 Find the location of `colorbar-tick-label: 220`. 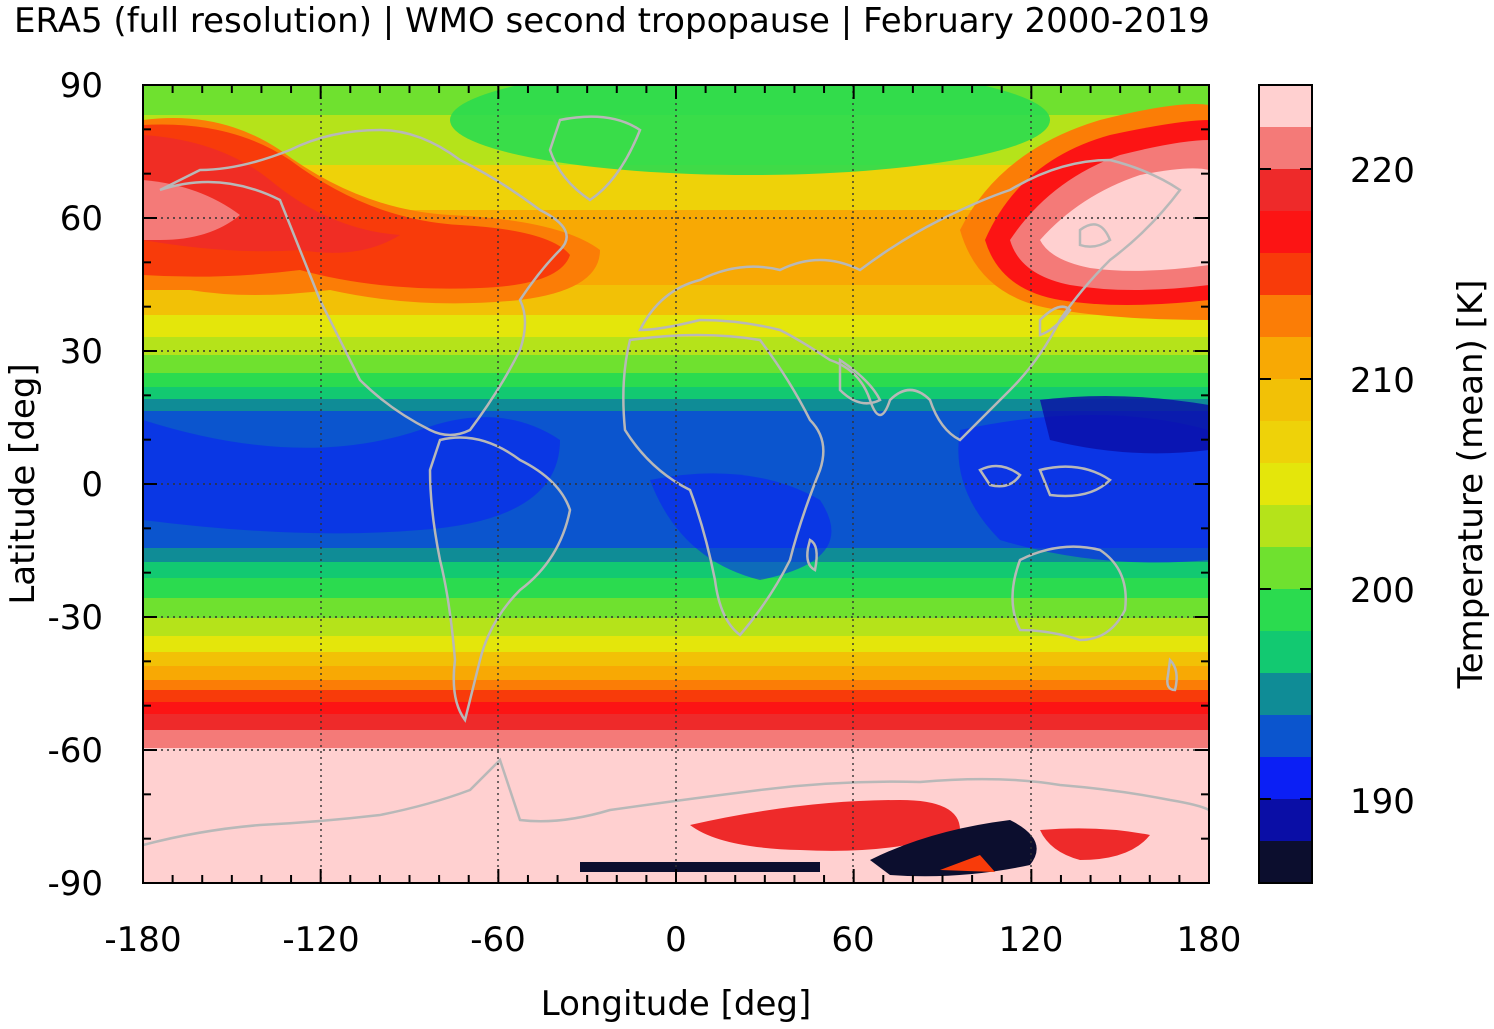

colorbar-tick-label: 220 is located at coordinates (1382, 171).